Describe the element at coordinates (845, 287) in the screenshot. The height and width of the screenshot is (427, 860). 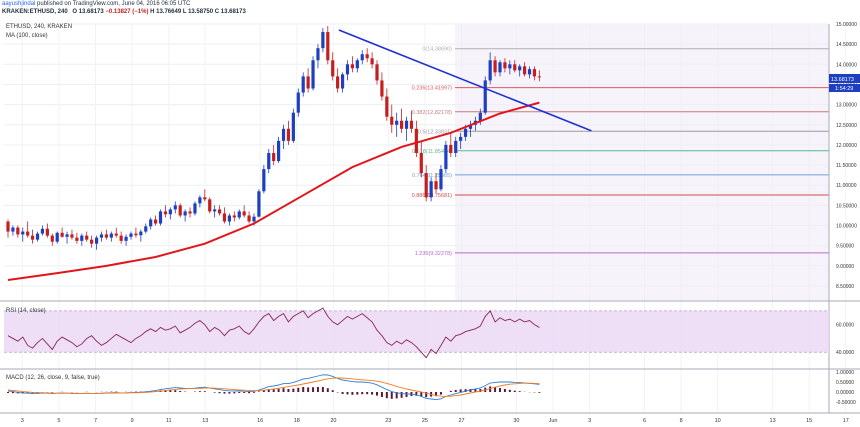
I see `y-tick-label: 8.50000` at that location.